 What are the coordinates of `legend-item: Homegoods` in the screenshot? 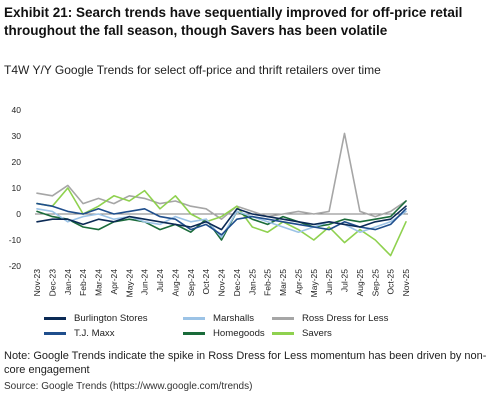 It's located at (224, 333).